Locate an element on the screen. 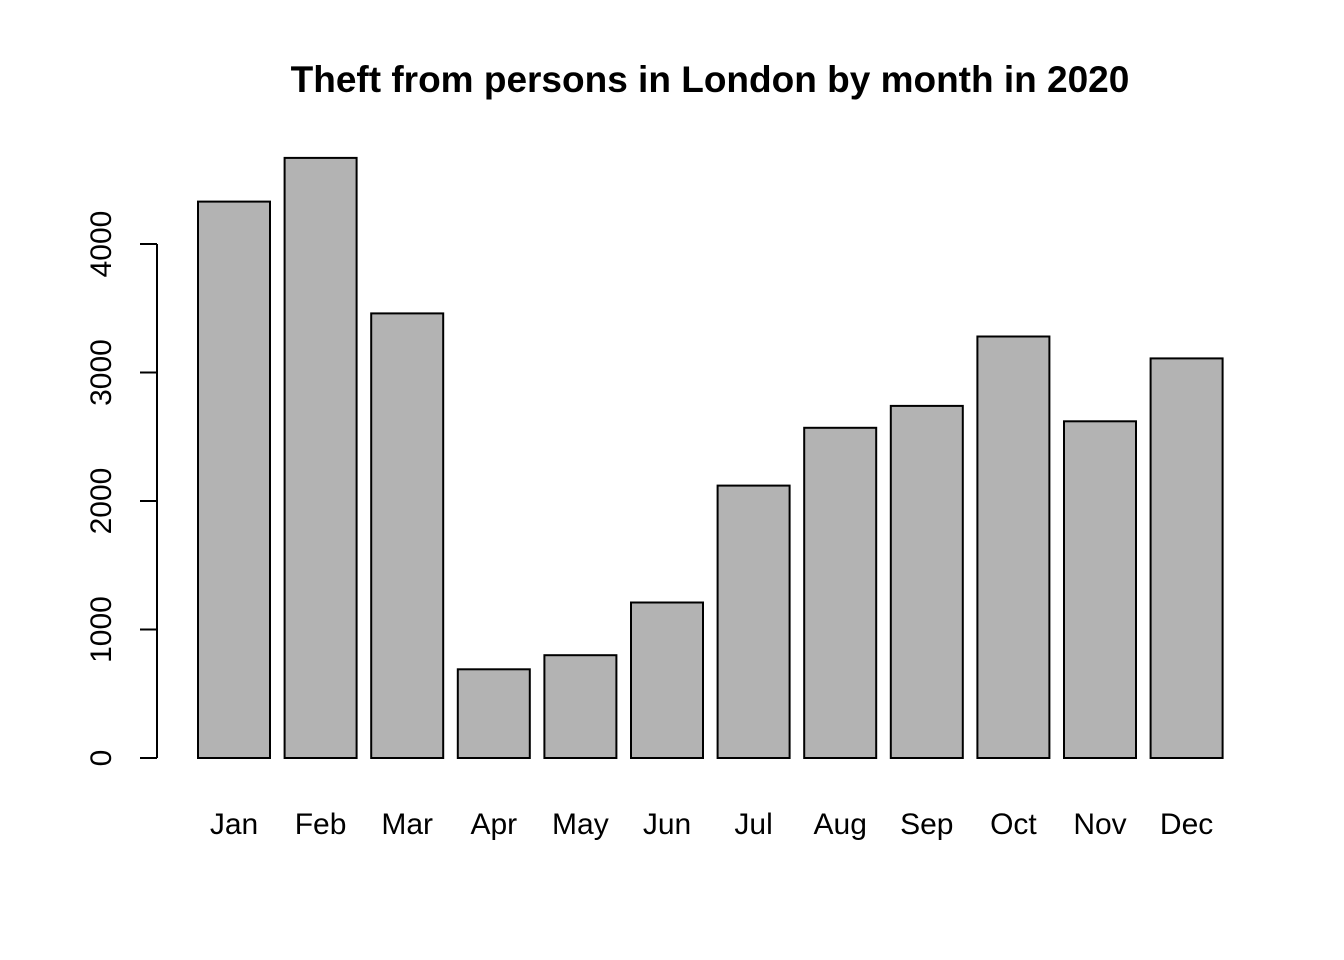  bar-jul is located at coordinates (753, 621).